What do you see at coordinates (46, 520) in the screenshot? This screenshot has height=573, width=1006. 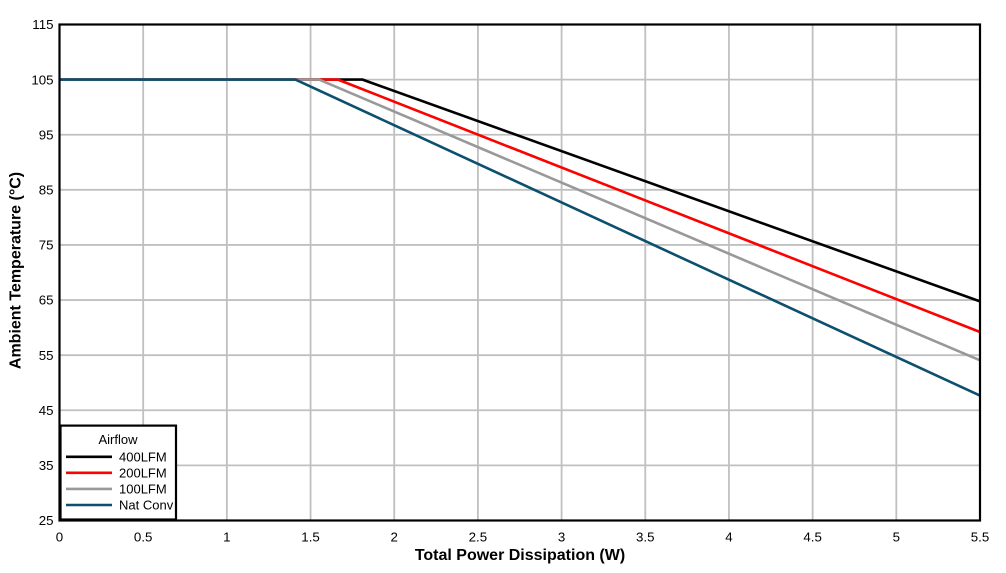 I see `svg-text: 25` at bounding box center [46, 520].